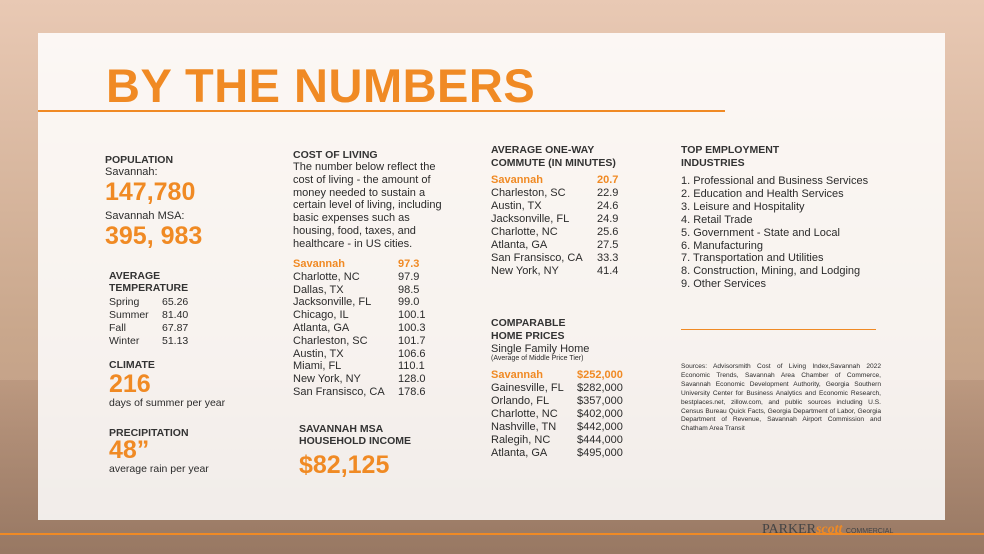  What do you see at coordinates (528, 323) in the screenshot?
I see `heading: COMPARABLE` at bounding box center [528, 323].